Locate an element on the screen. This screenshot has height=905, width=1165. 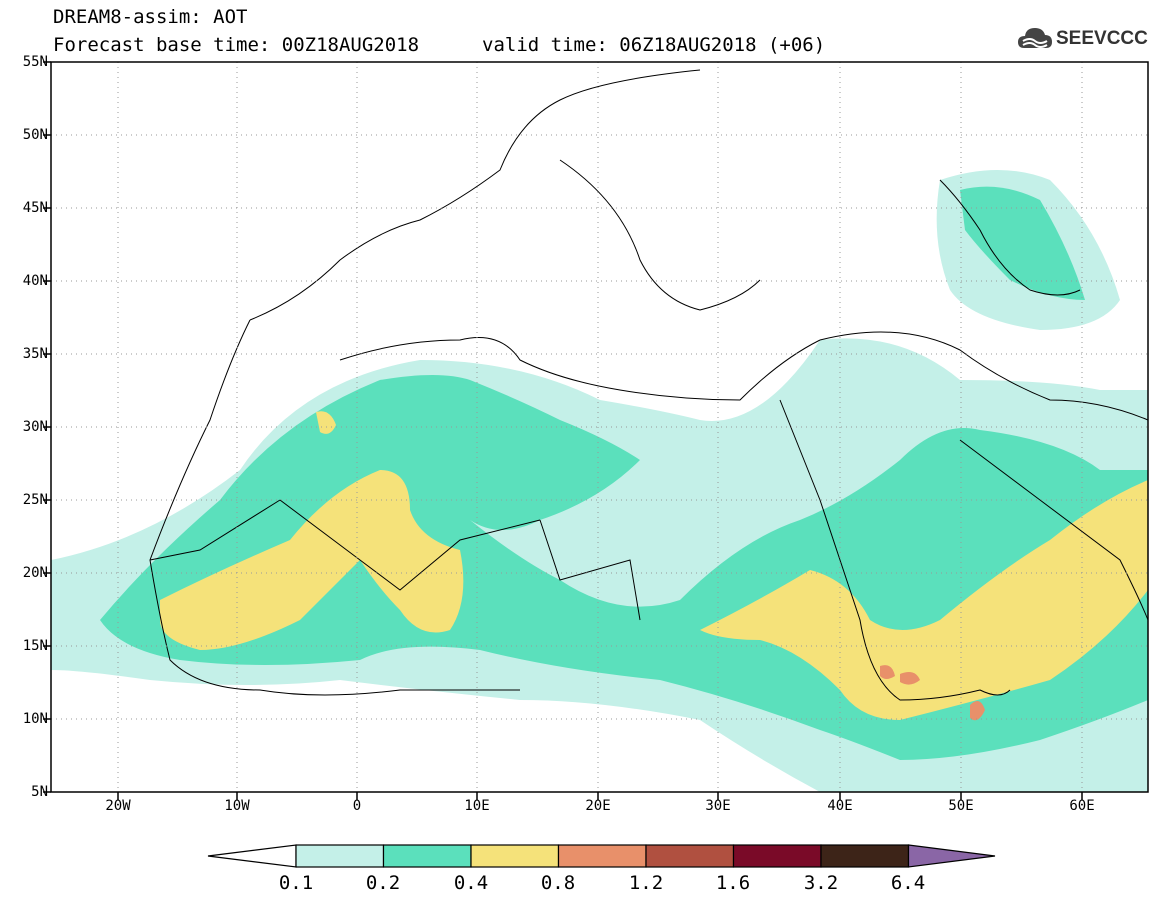
colorbar-label: 1.6 is located at coordinates (733, 883).